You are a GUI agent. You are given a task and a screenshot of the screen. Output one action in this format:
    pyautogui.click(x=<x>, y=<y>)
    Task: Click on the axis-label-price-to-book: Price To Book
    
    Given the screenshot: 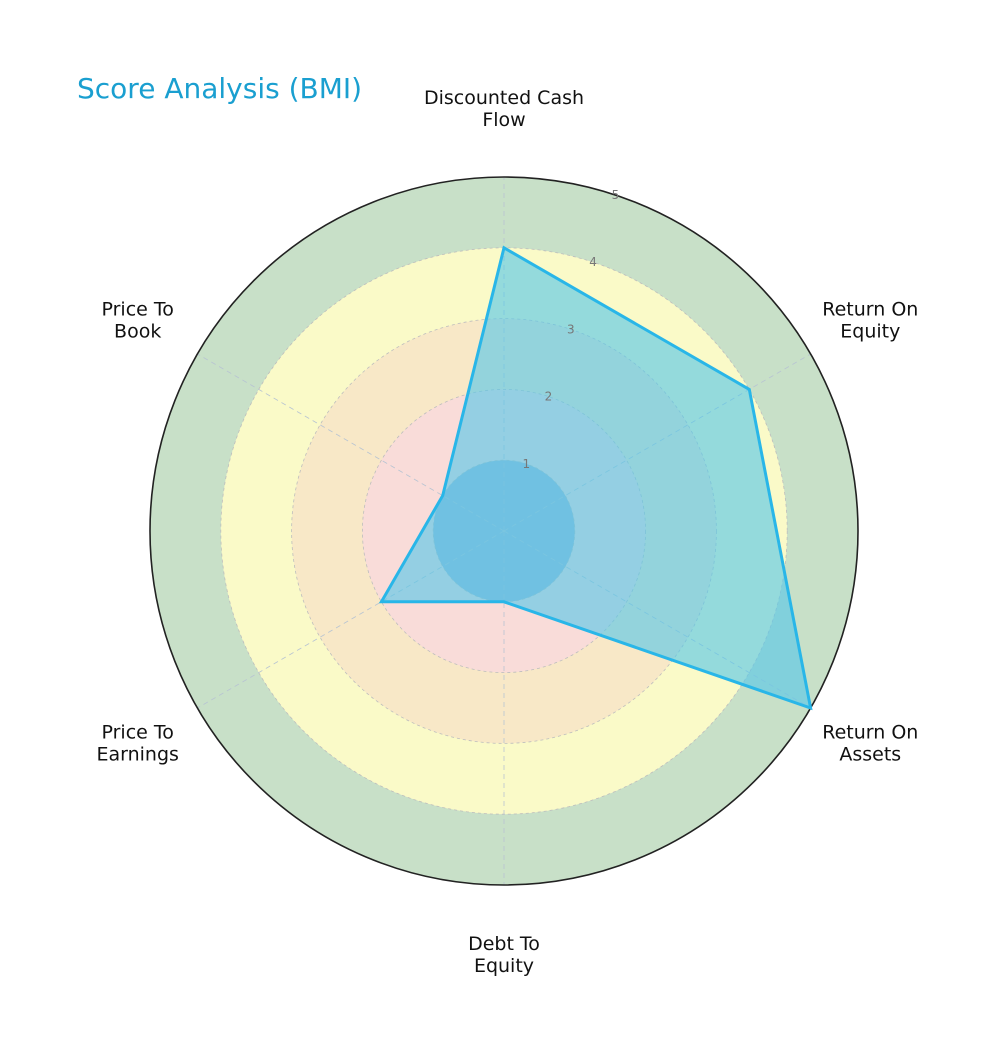 What is the action you would take?
    pyautogui.click(x=137, y=321)
    